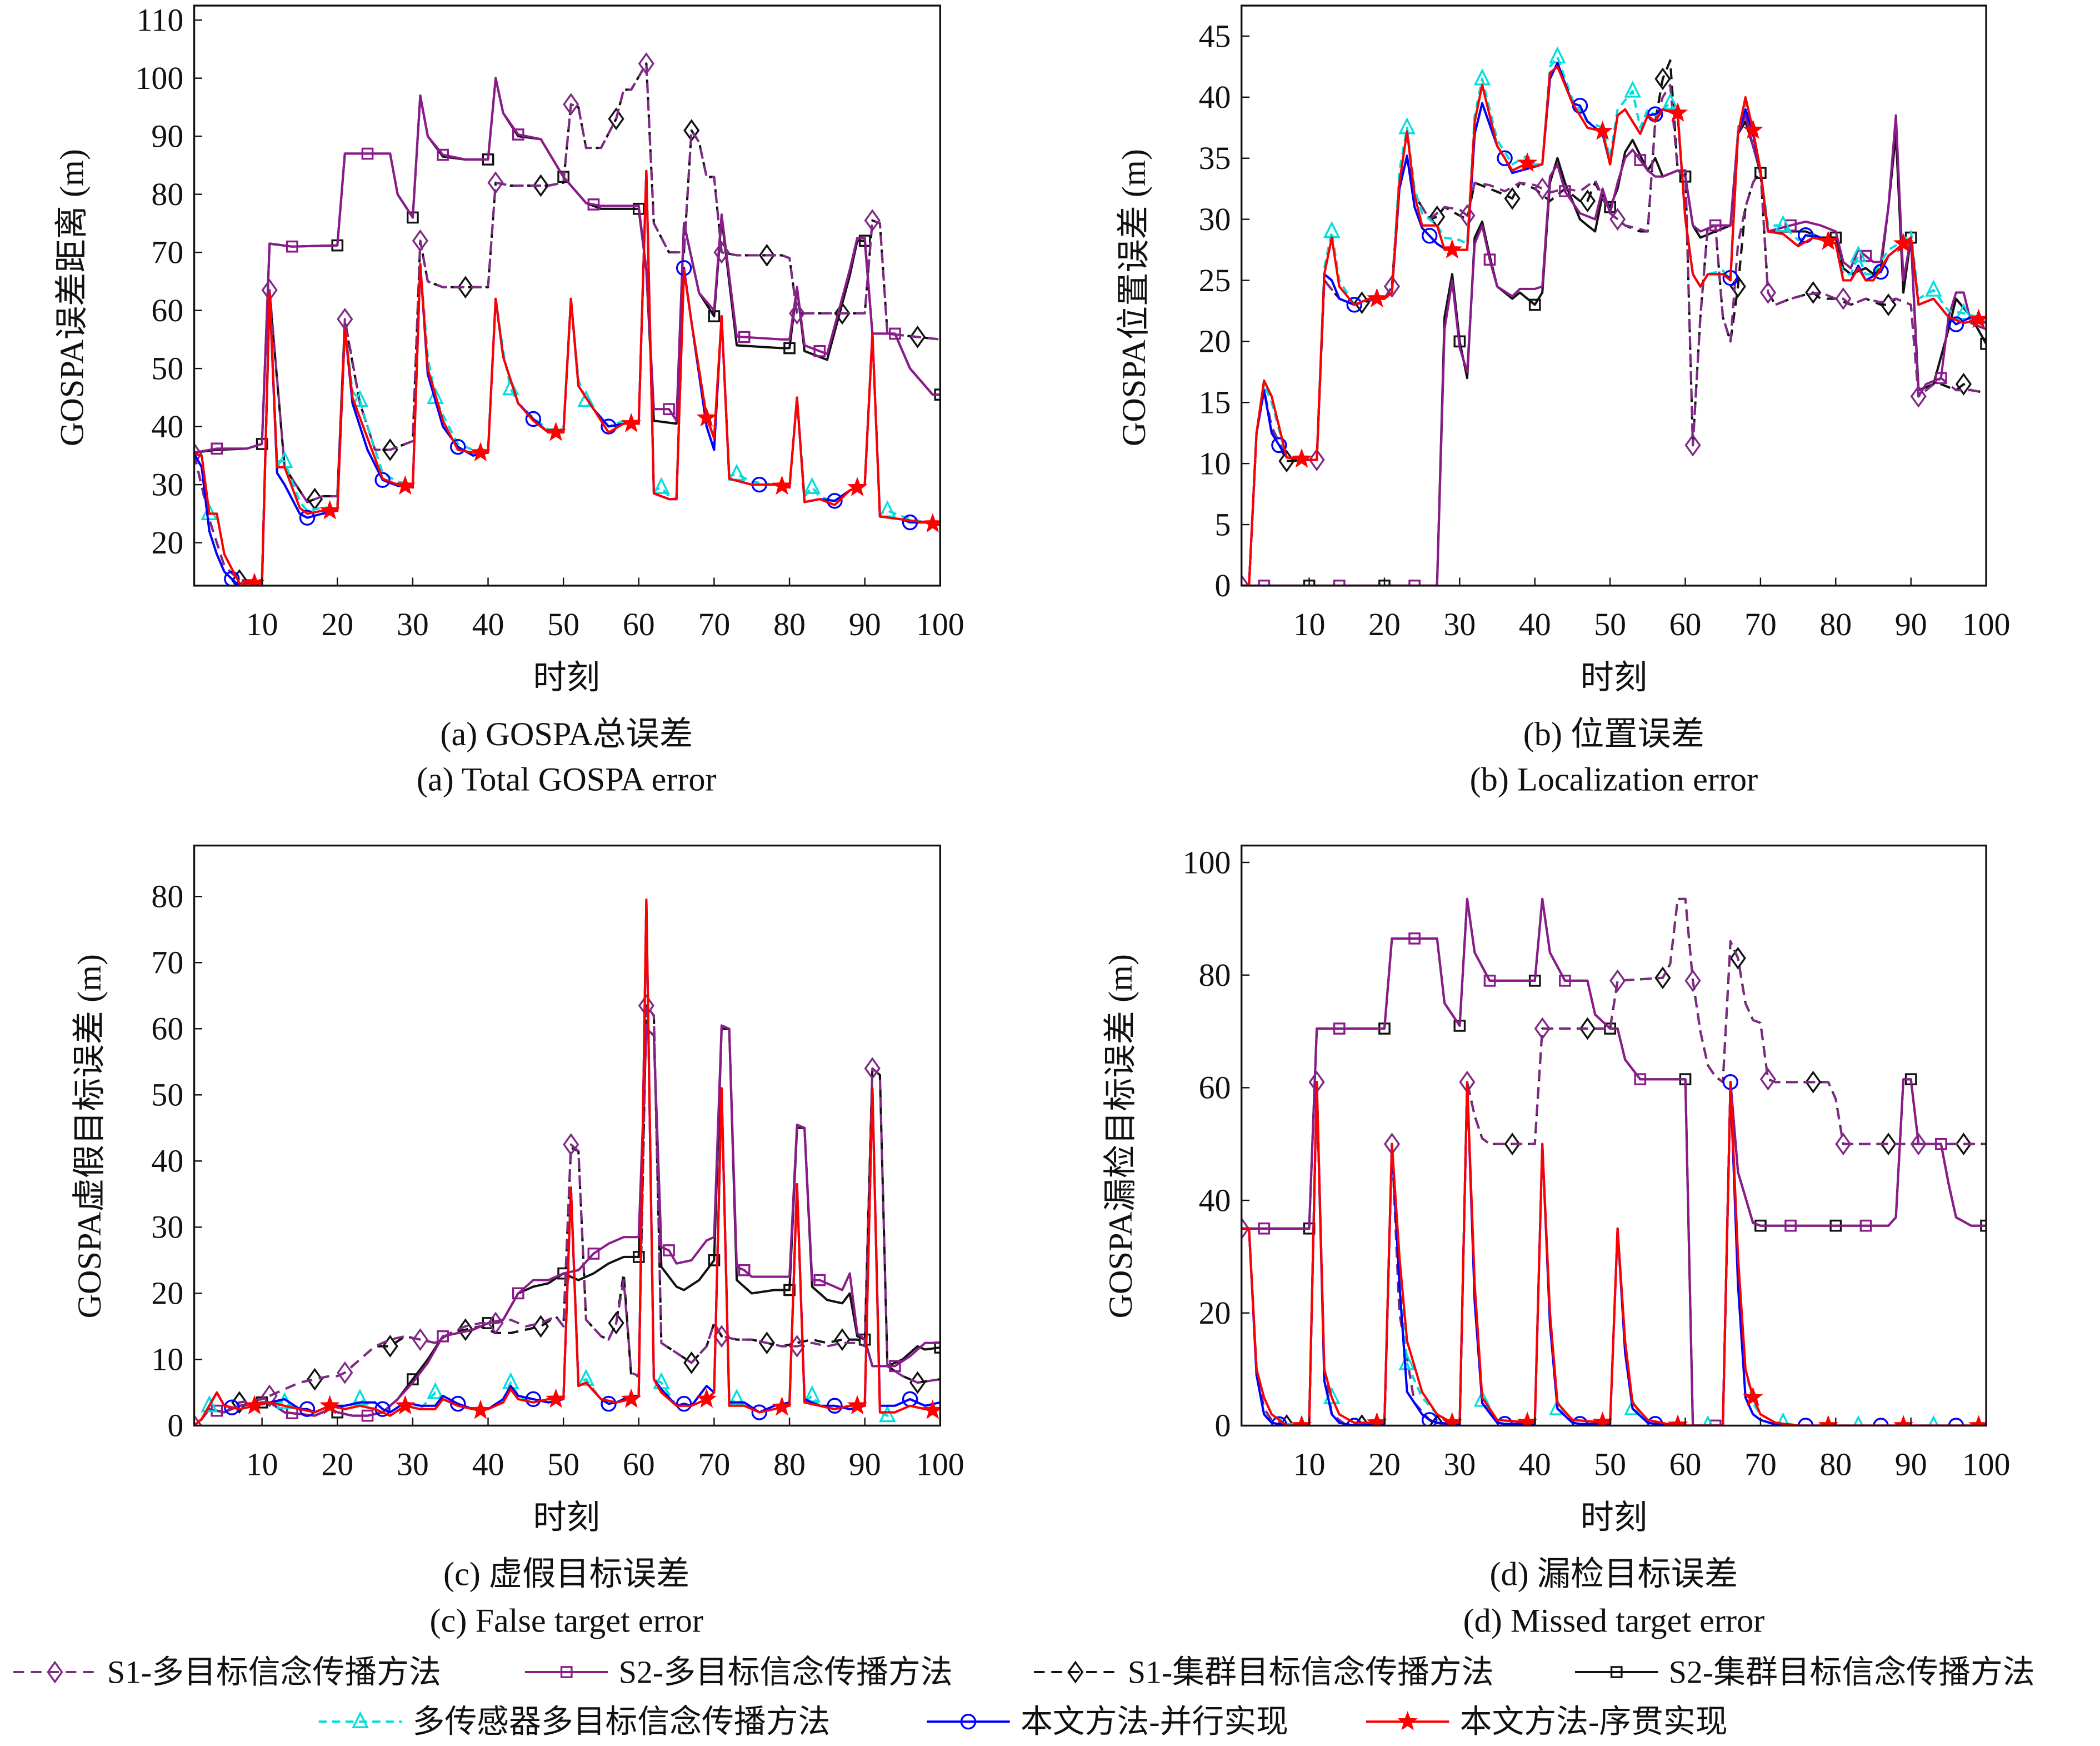  Describe the element at coordinates (1215, 158) in the screenshot. I see `y-tick-label: 35` at that location.